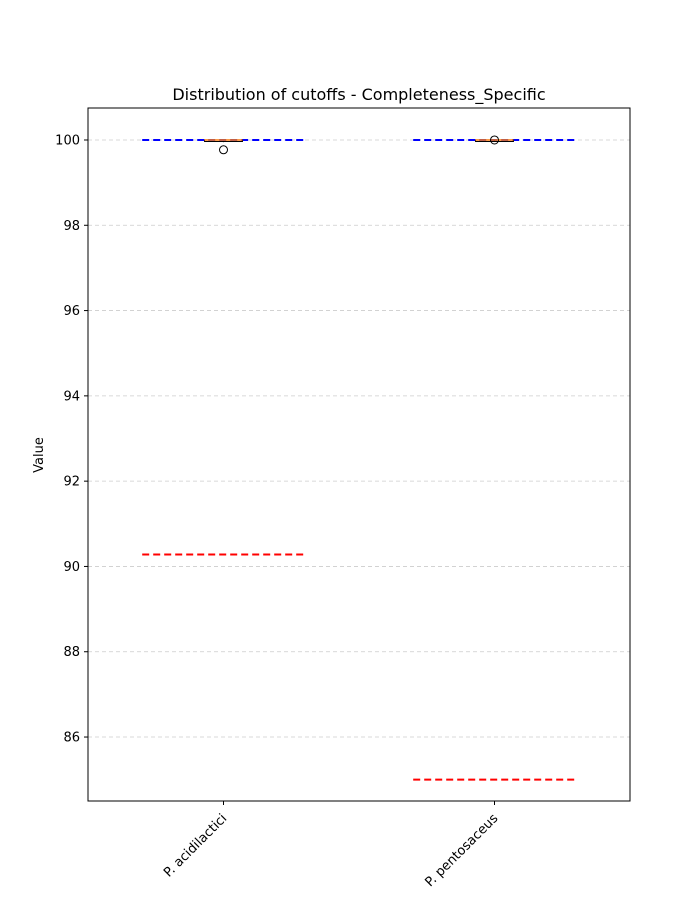 The width and height of the screenshot is (700, 900). Describe the element at coordinates (359, 145) in the screenshot. I see `boxes` at that location.